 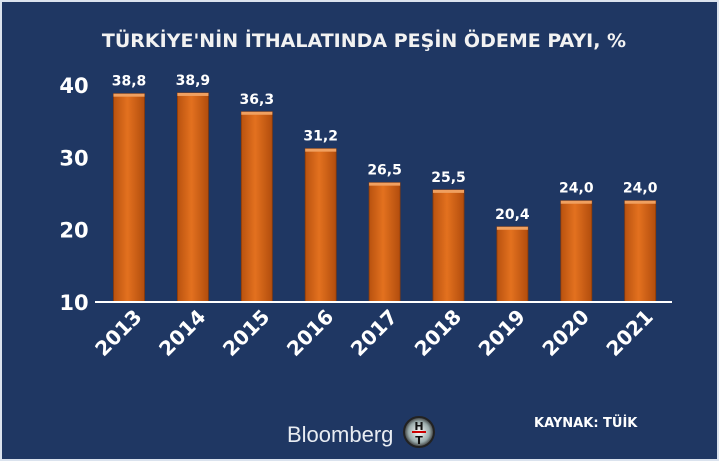 I want to click on bar-2021, so click(x=640, y=251).